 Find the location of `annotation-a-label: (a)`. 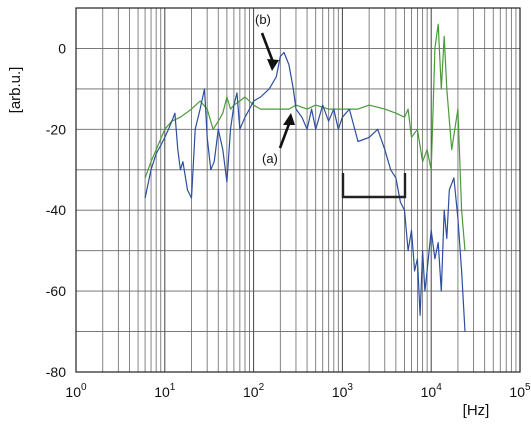

annotation-a-label: (a) is located at coordinates (270, 158).